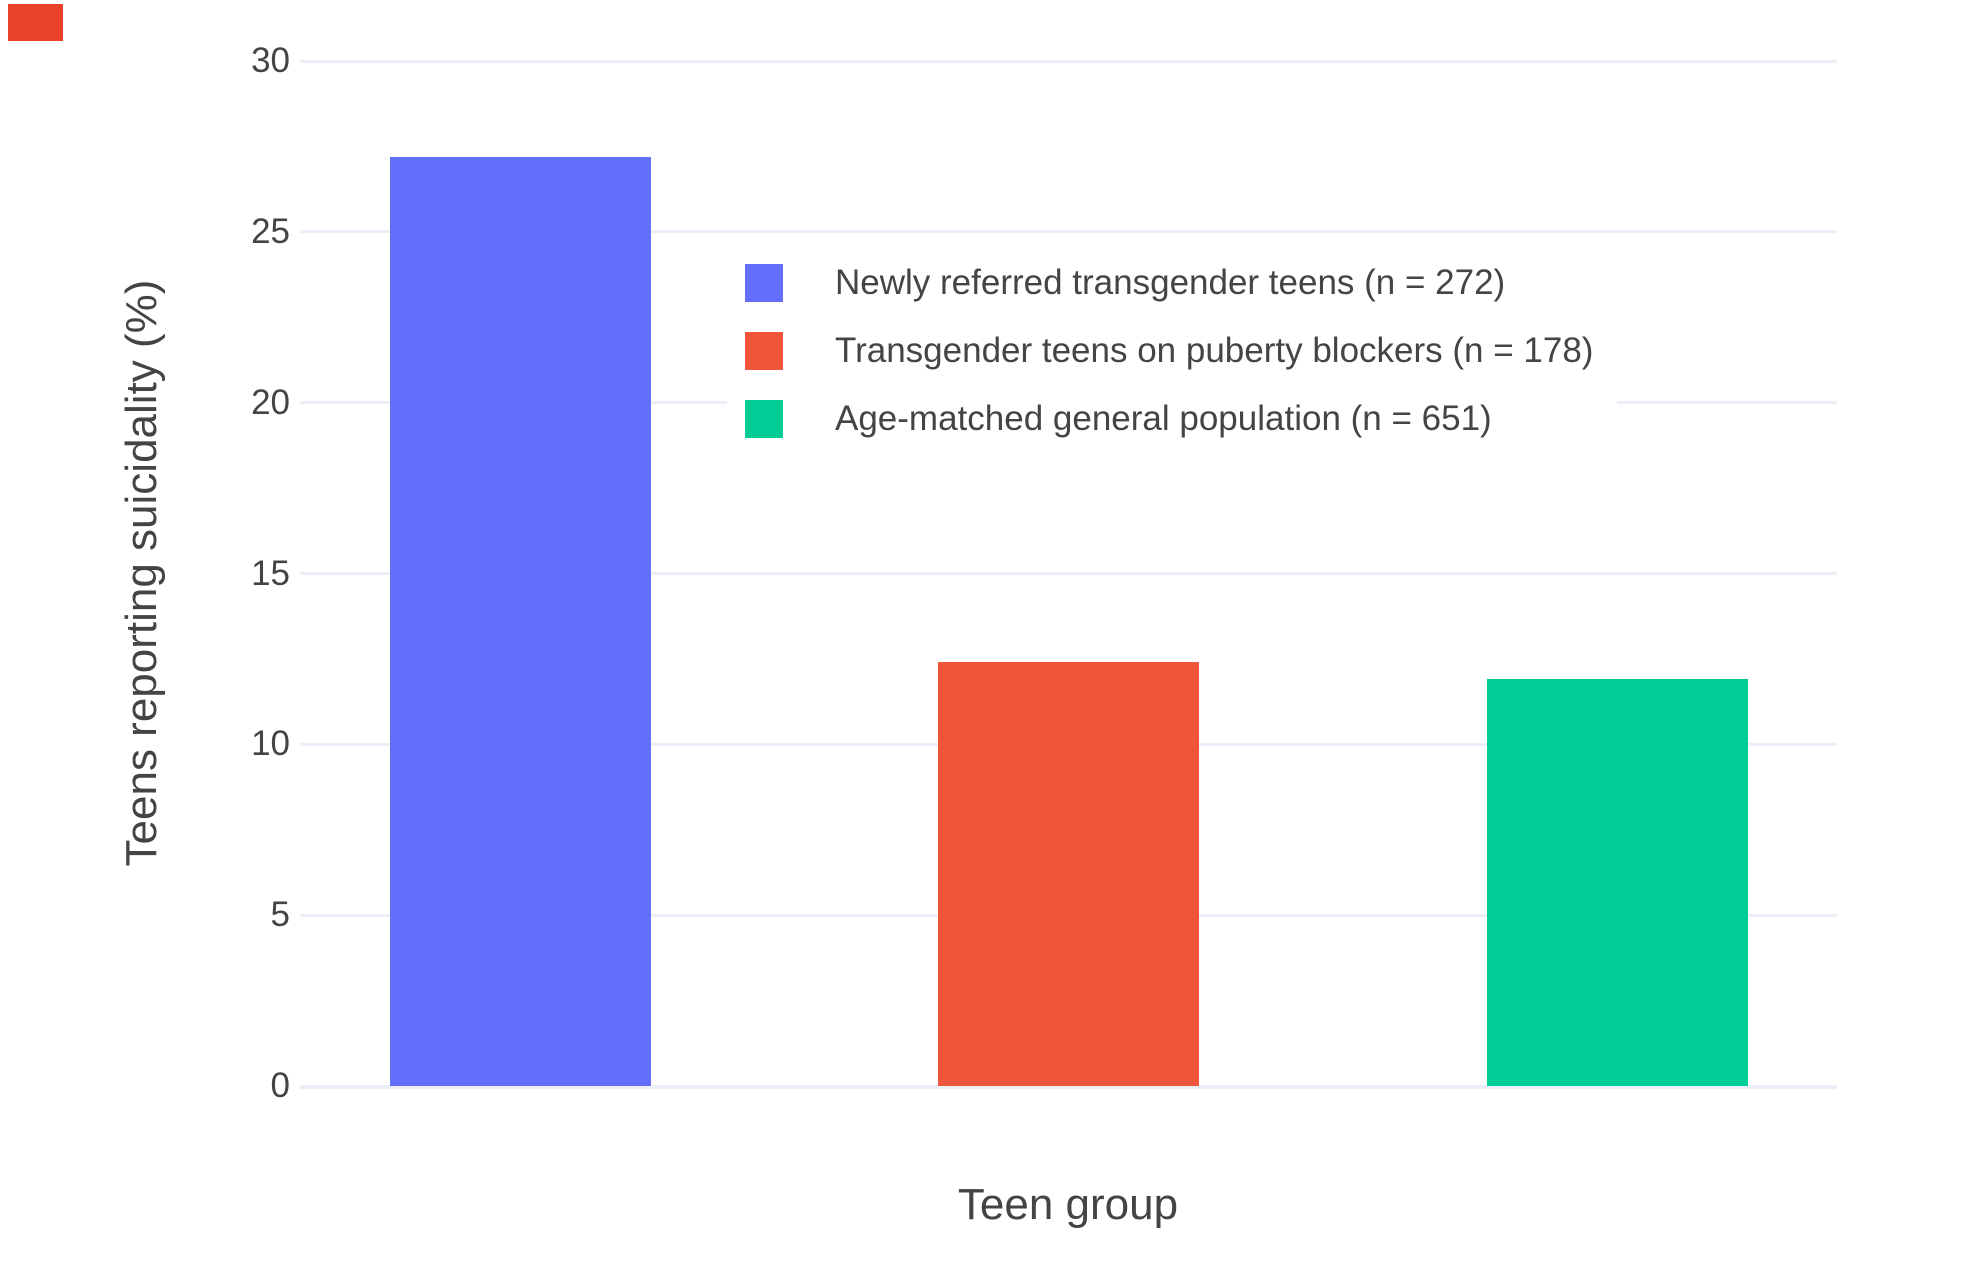  What do you see at coordinates (1068, 1204) in the screenshot?
I see `x-axis-title: Teen group` at bounding box center [1068, 1204].